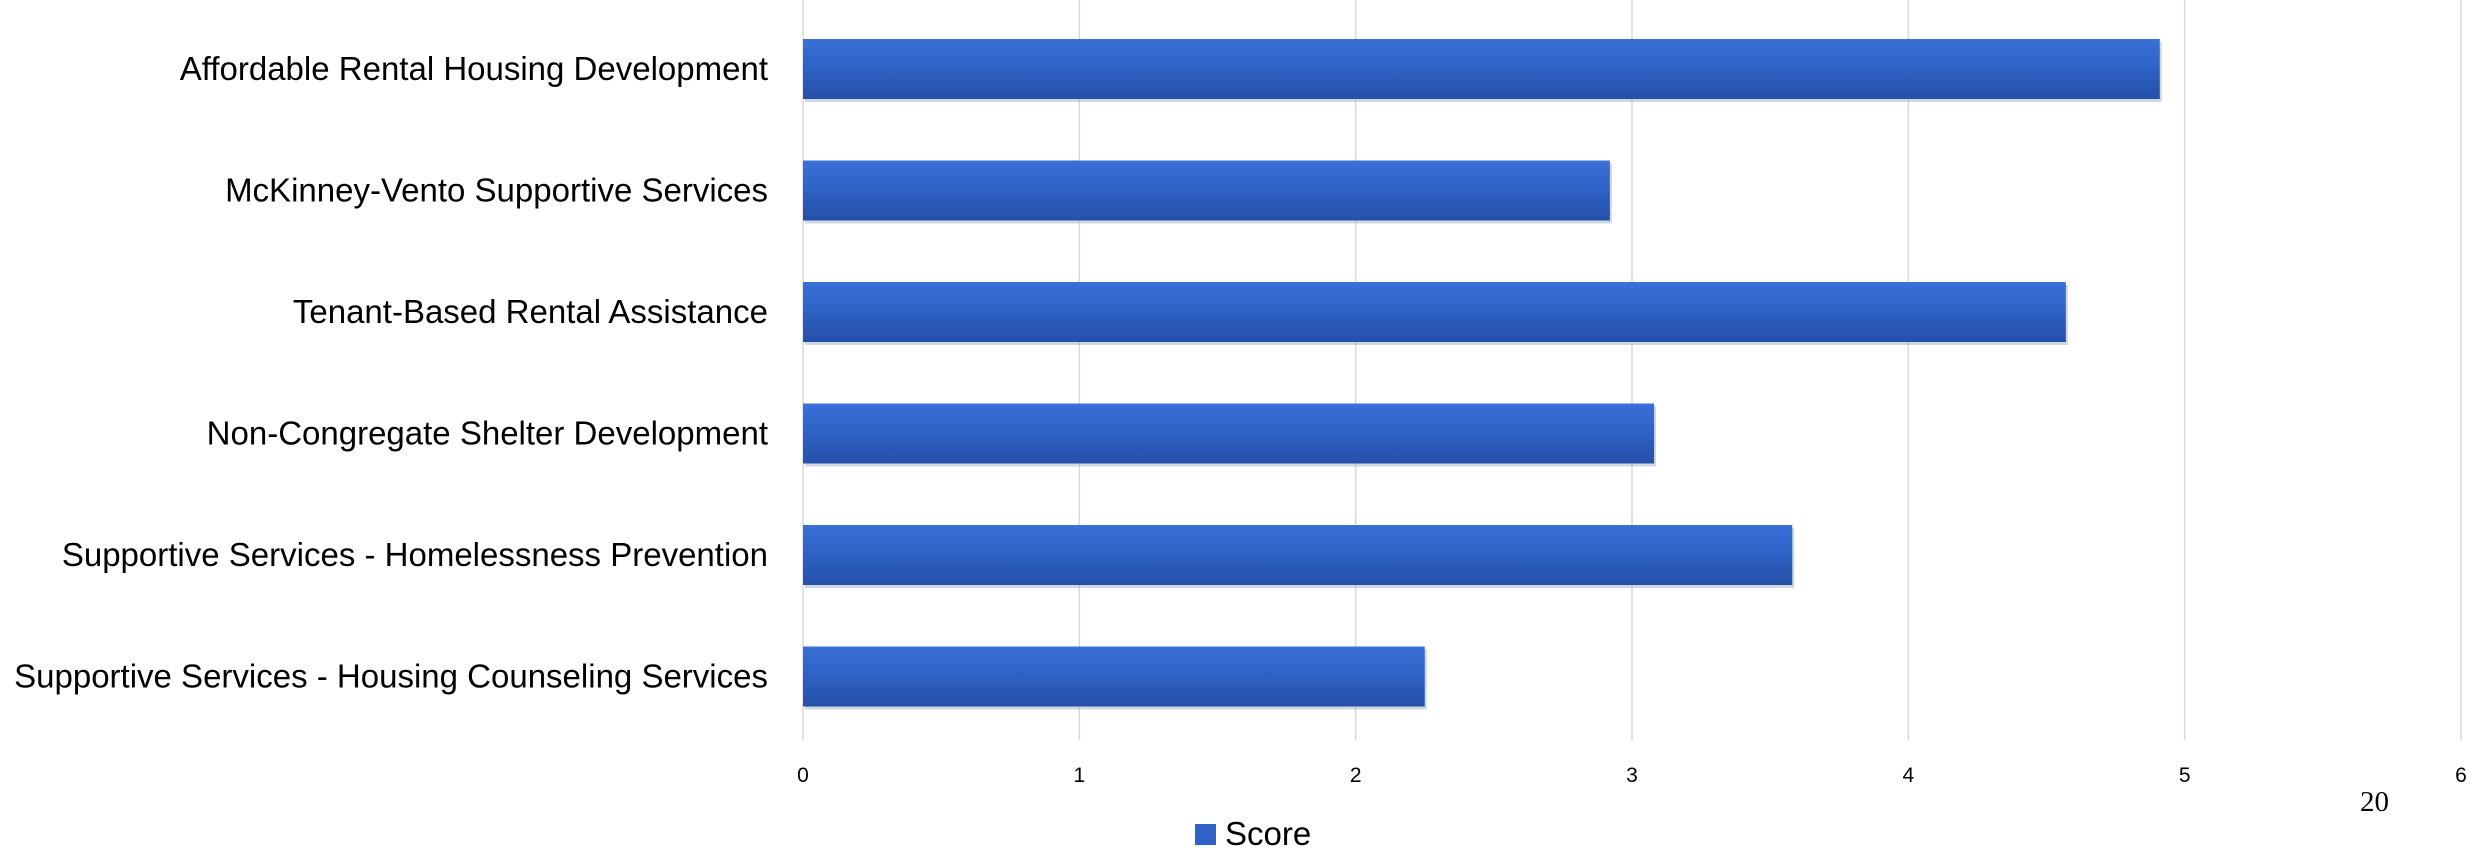 The height and width of the screenshot is (851, 2476). Describe the element at coordinates (2461, 775) in the screenshot. I see `x-tick-label-6: 6` at that location.